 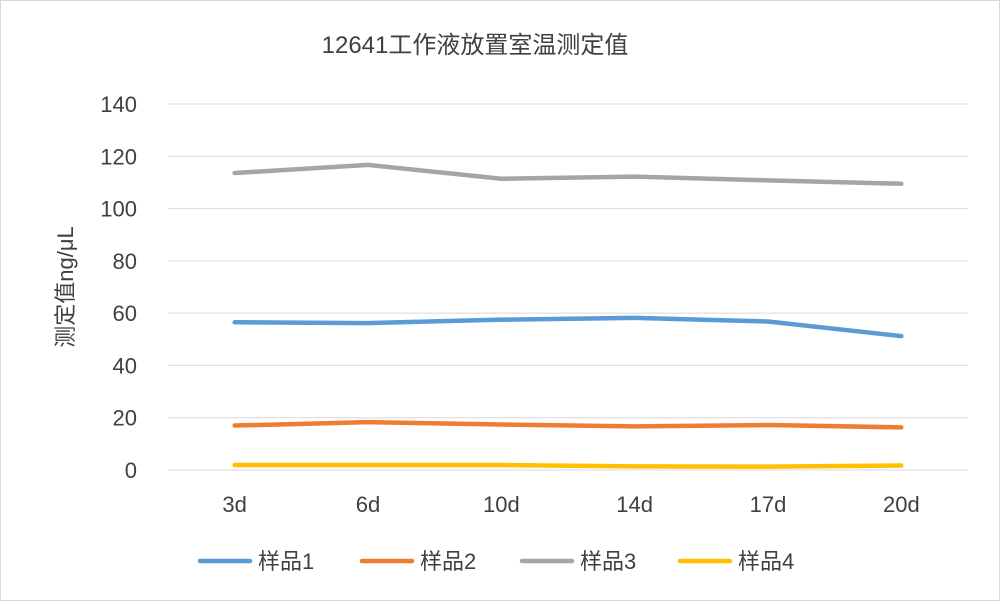 What do you see at coordinates (125, 261) in the screenshot?
I see `y-tick-label: 80` at bounding box center [125, 261].